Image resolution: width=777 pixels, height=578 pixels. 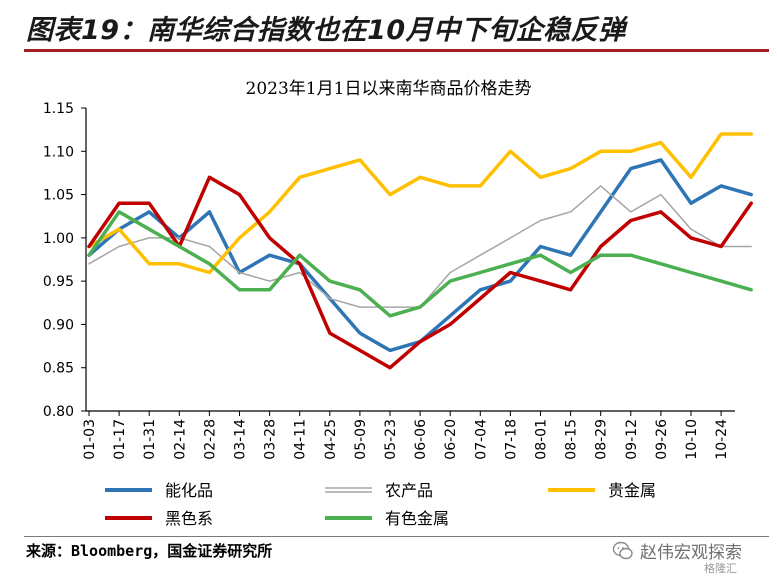 What do you see at coordinates (572, 439) in the screenshot?
I see `x-tick-label: 08-15` at bounding box center [572, 439].